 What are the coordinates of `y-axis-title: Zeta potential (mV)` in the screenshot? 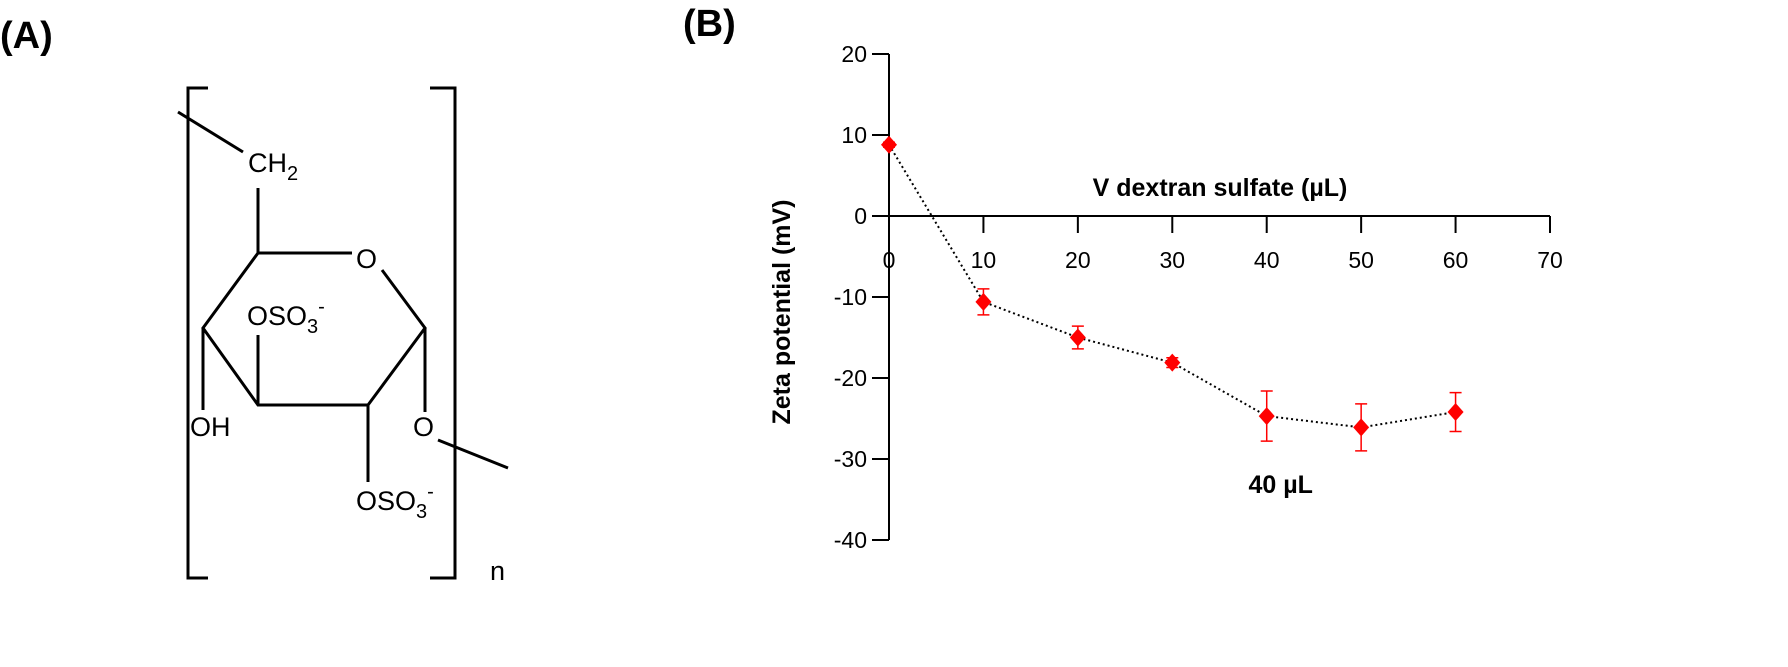 It's located at (782, 311).